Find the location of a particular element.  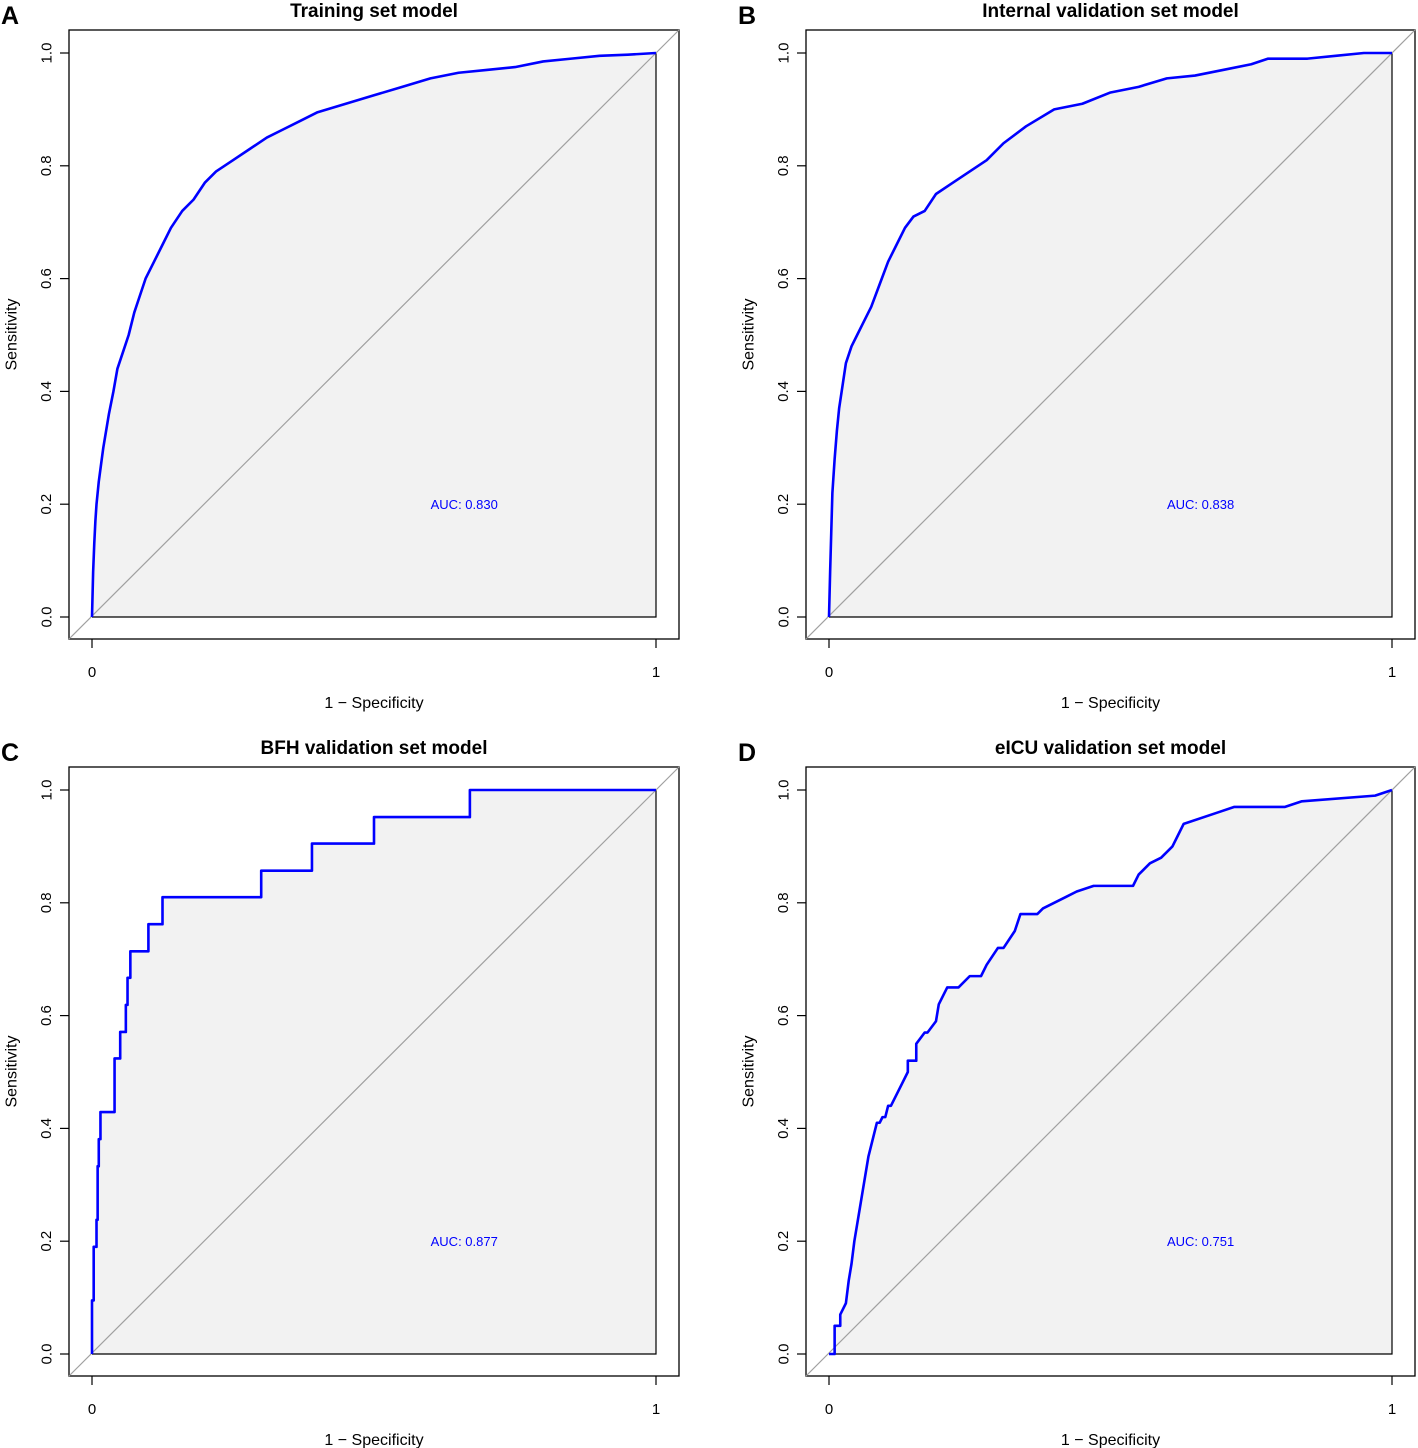

panel-label: B is located at coordinates (747, 16).